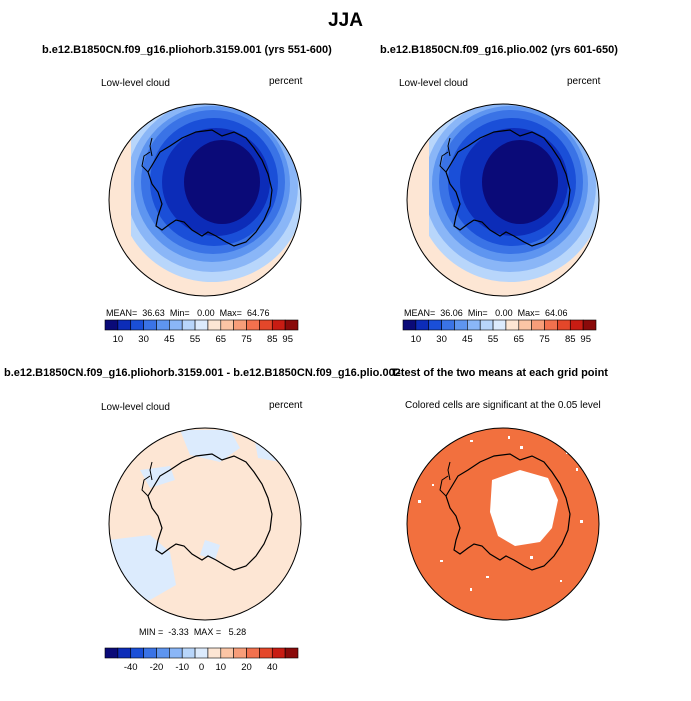  What do you see at coordinates (143, 339) in the screenshot?
I see `colorbar-top-left-tick-label: 30` at bounding box center [143, 339].